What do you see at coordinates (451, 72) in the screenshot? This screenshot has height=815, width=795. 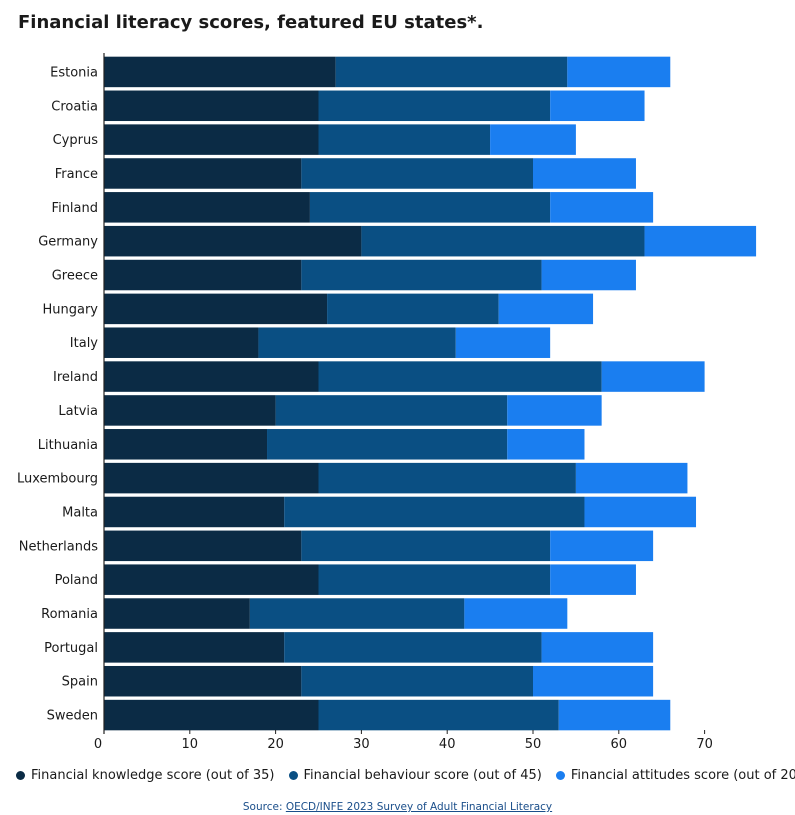 I see `bar-behaviour-estonia` at bounding box center [451, 72].